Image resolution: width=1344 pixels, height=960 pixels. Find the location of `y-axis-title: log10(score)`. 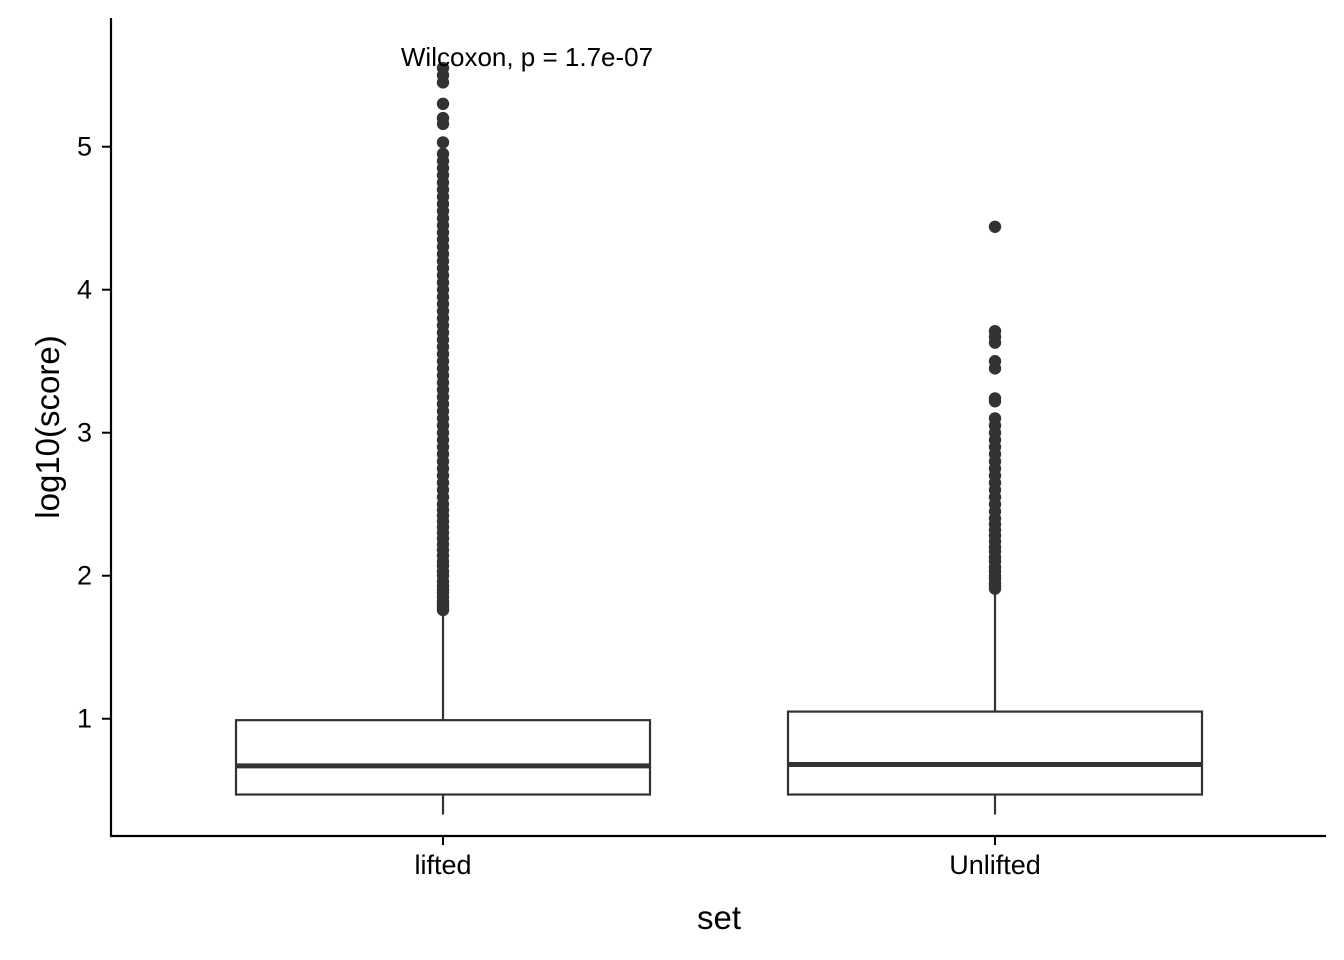

y-axis-title: log10(score) is located at coordinates (47, 426).